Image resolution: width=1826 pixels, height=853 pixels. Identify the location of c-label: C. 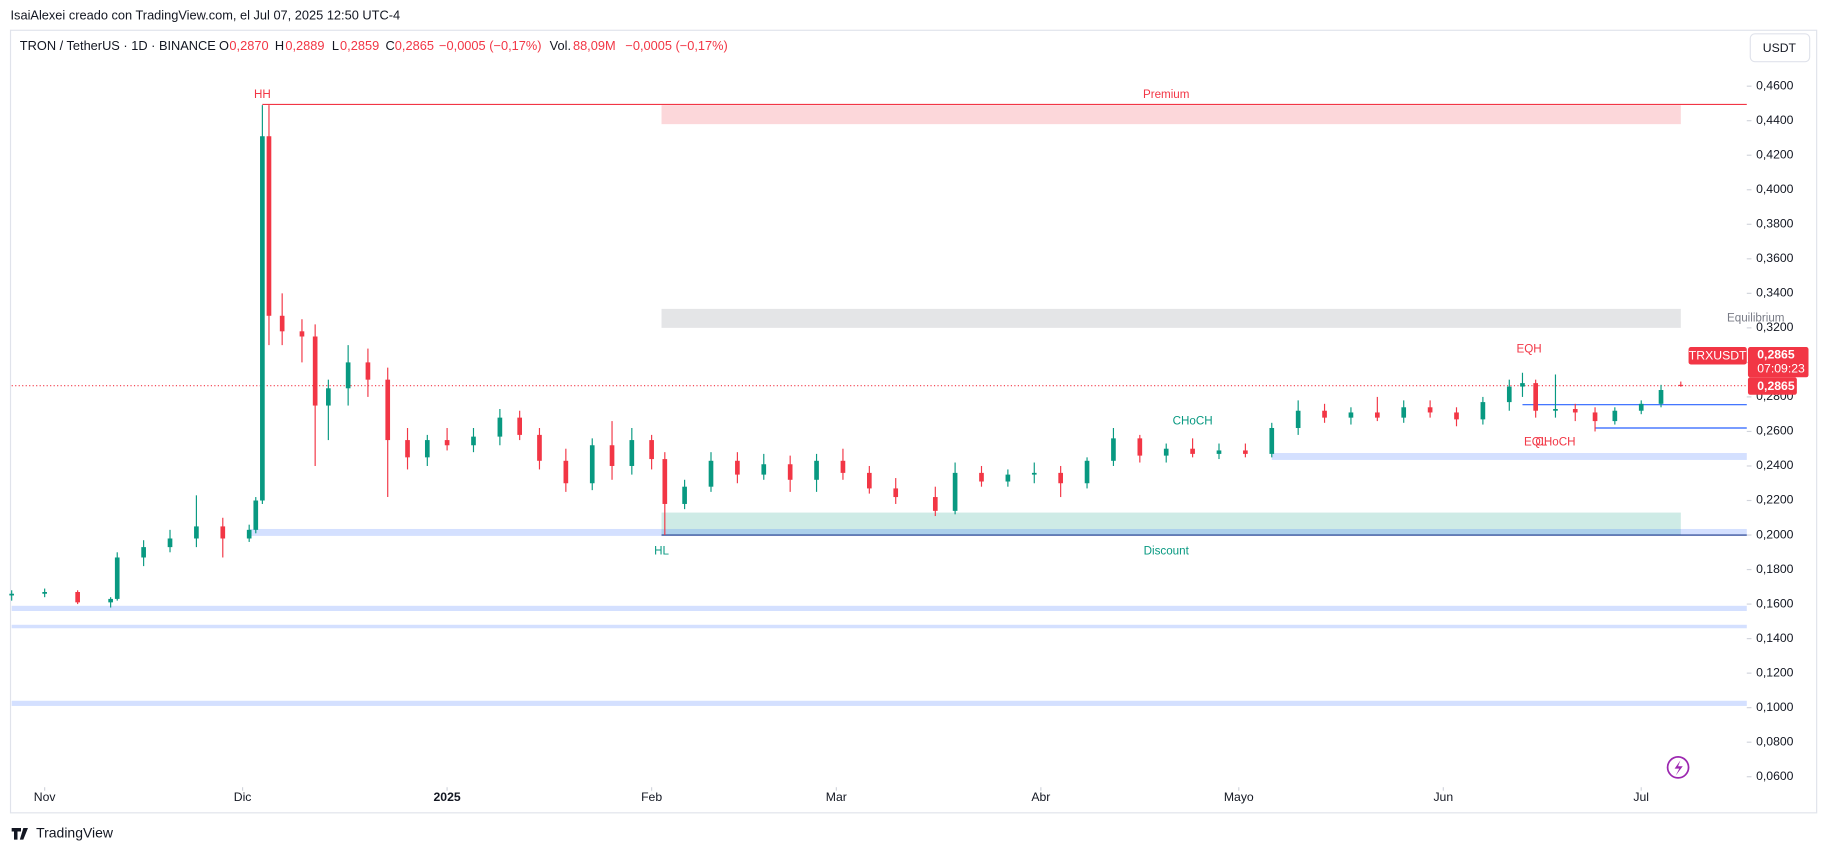
(389, 45).